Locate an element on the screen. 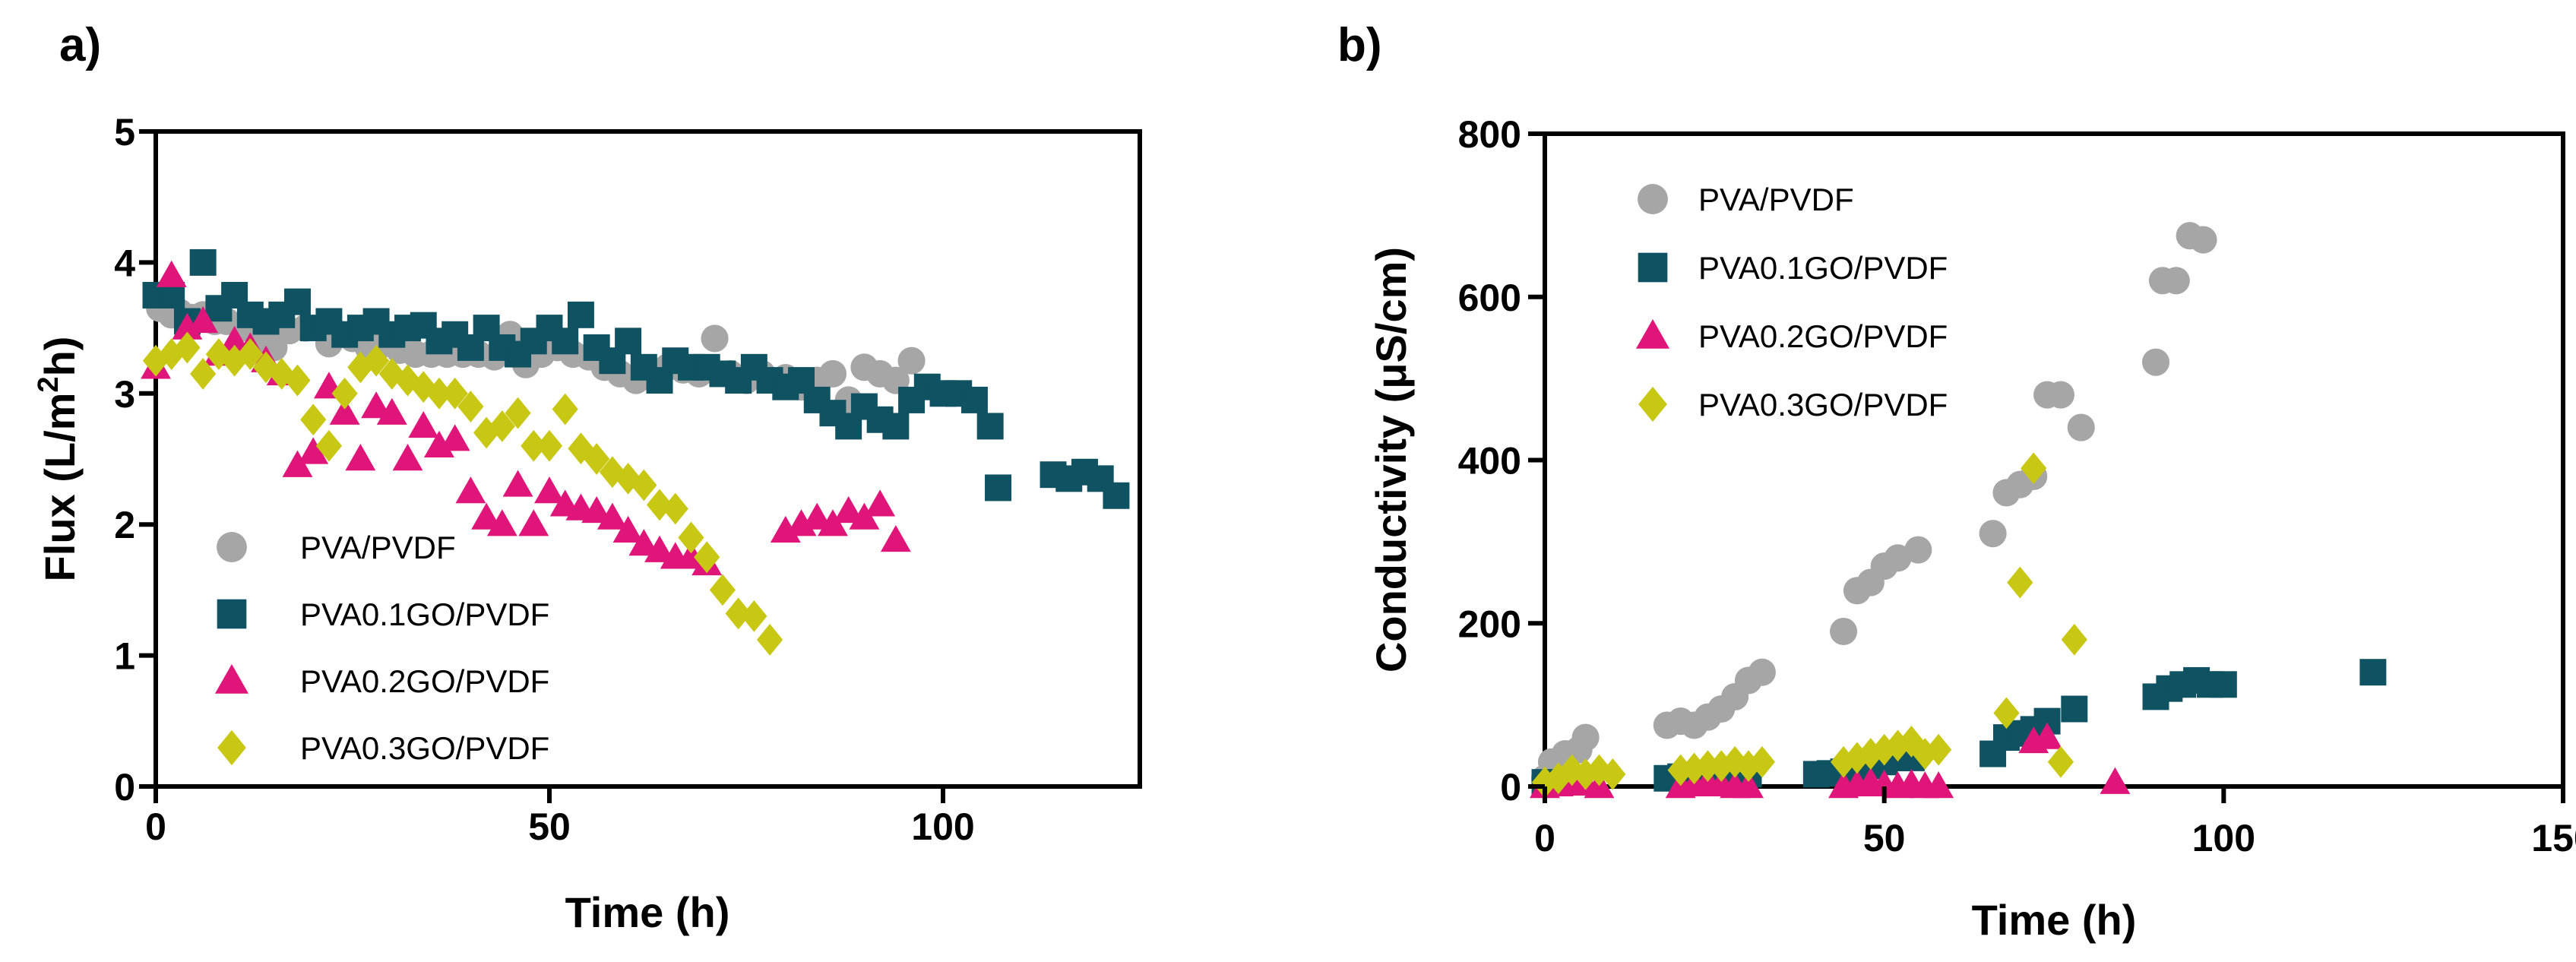  panel-a-point-pva-pvdf is located at coordinates (715, 338).